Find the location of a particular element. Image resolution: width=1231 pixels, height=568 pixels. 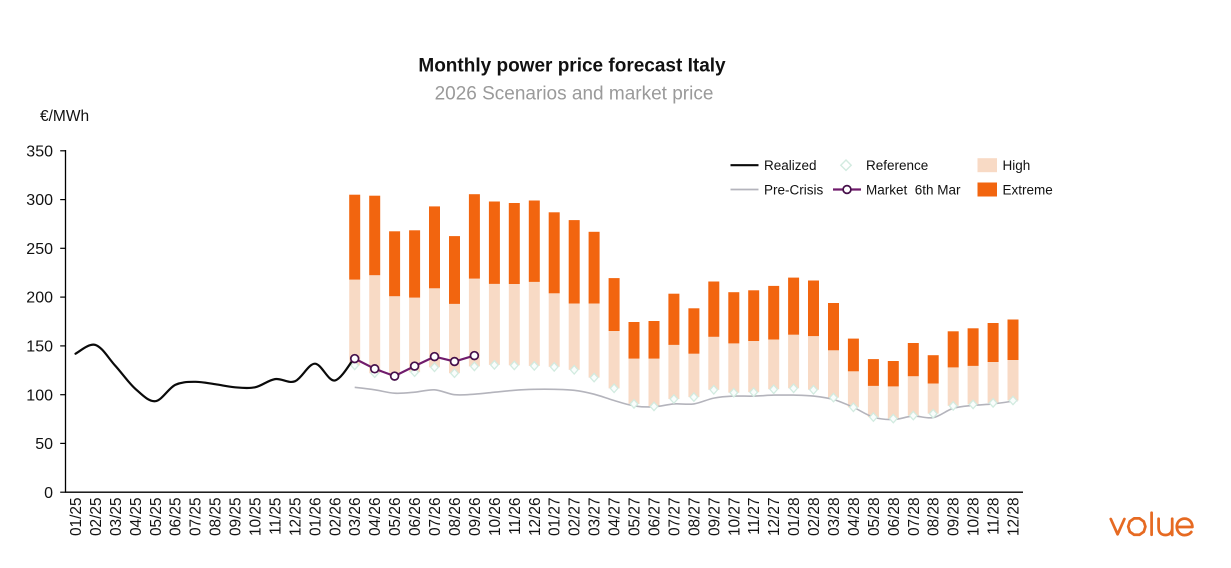

svg-text: 200 is located at coordinates (39, 298).